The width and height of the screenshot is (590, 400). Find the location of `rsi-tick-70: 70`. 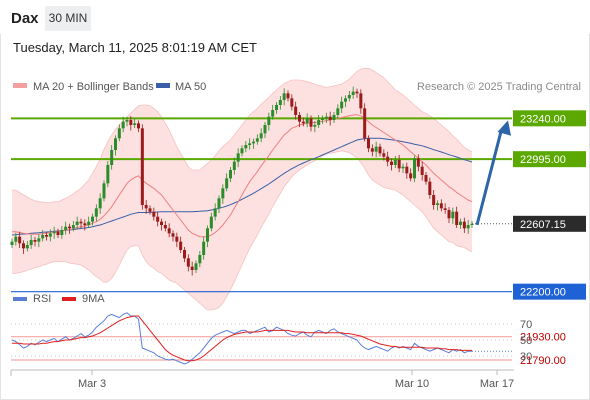

rsi-tick-70: 70 is located at coordinates (526, 325).